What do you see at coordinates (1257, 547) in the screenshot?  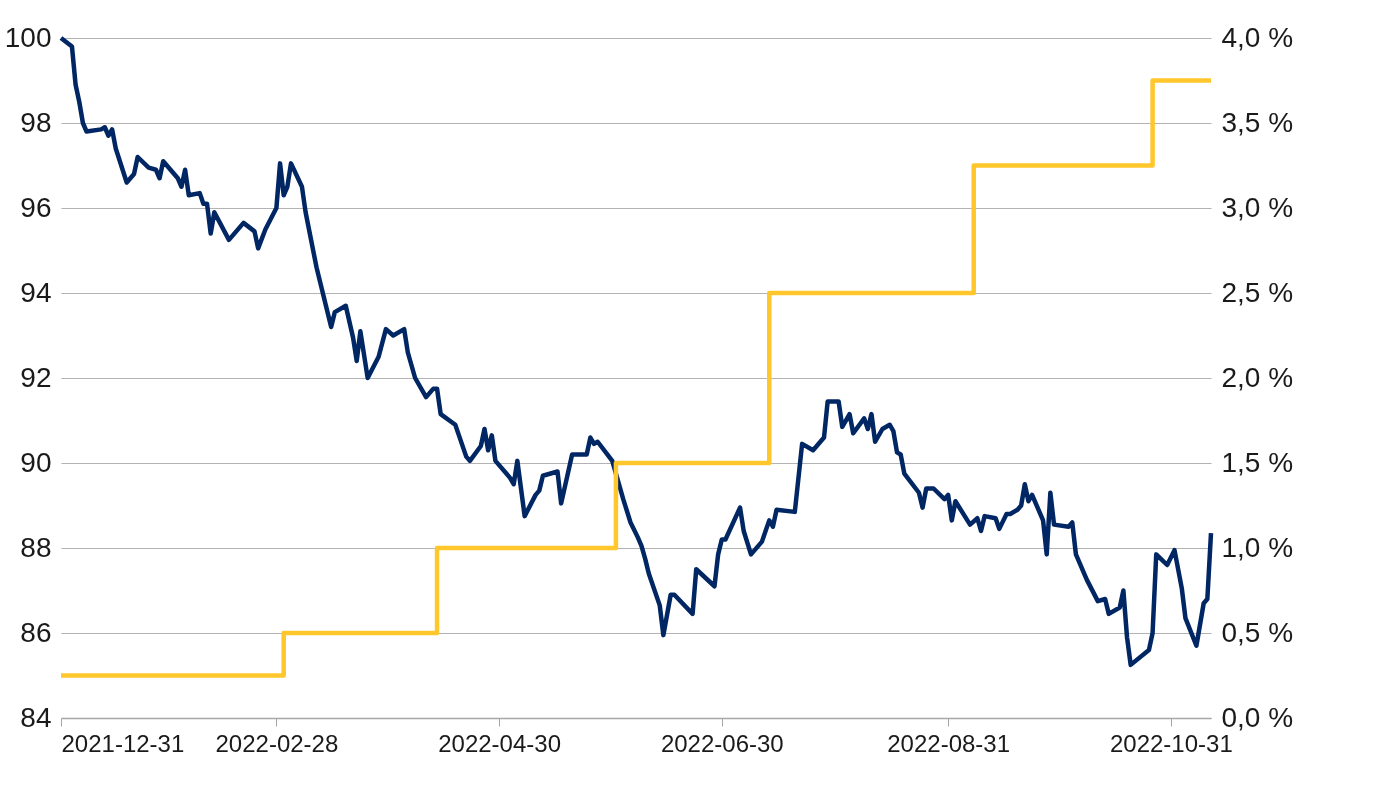 I see `y2-tick-label: 1,0 %` at bounding box center [1257, 547].